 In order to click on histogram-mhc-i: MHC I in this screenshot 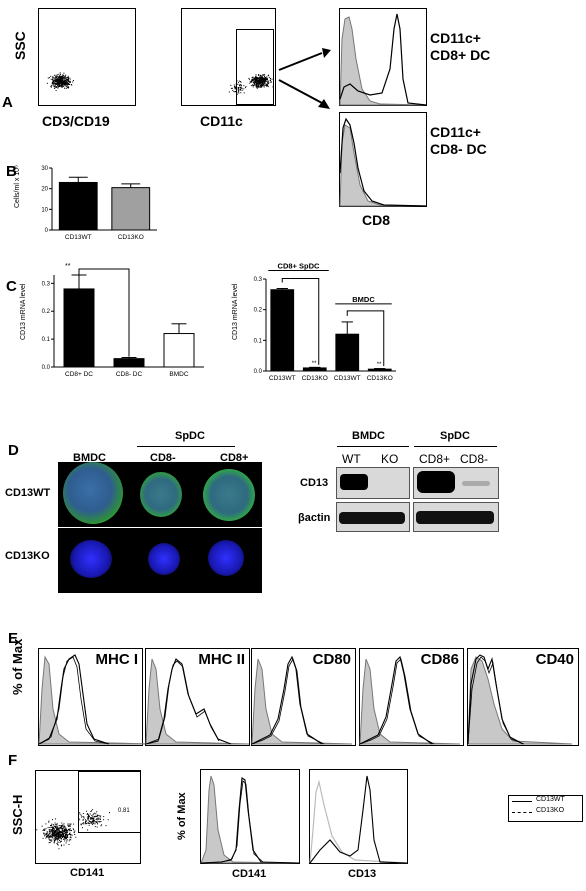, I will do `click(95, 697)`.